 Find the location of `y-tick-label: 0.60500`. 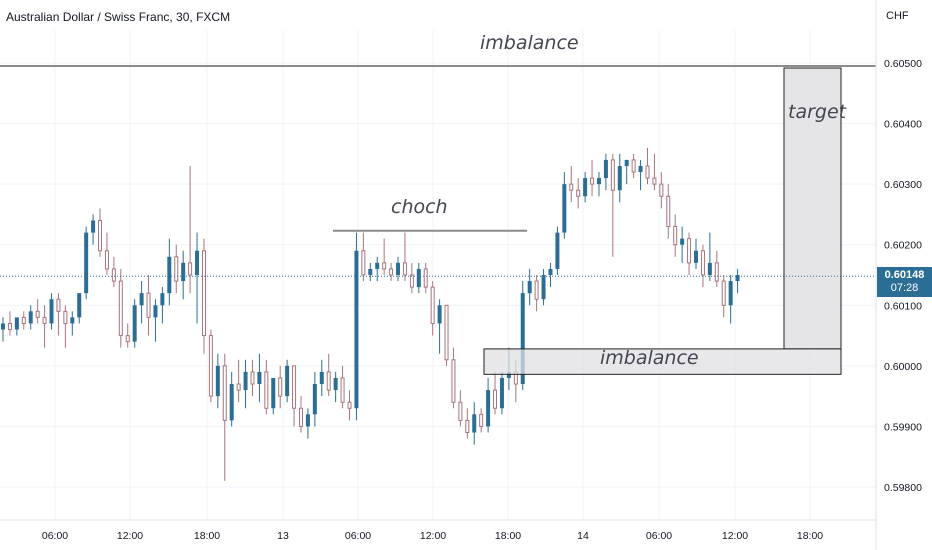

y-tick-label: 0.60500 is located at coordinates (903, 64).